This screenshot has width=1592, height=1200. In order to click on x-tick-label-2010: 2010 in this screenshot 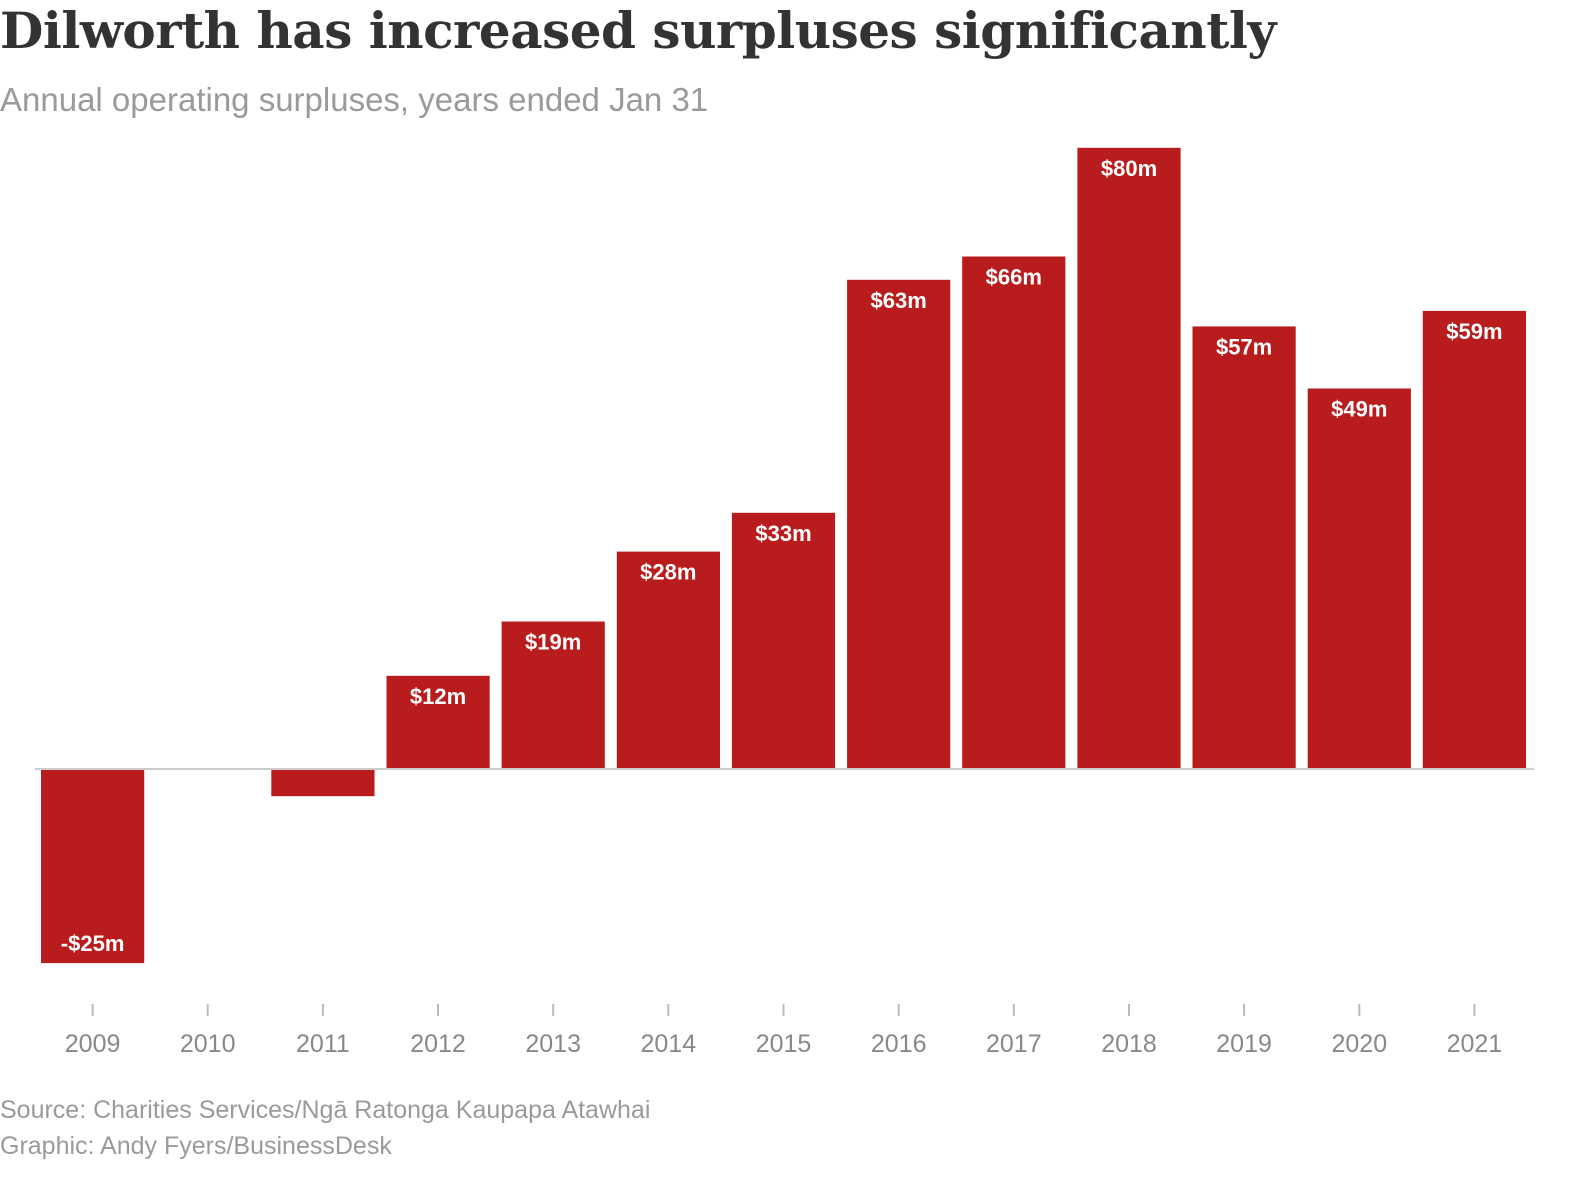, I will do `click(208, 1044)`.